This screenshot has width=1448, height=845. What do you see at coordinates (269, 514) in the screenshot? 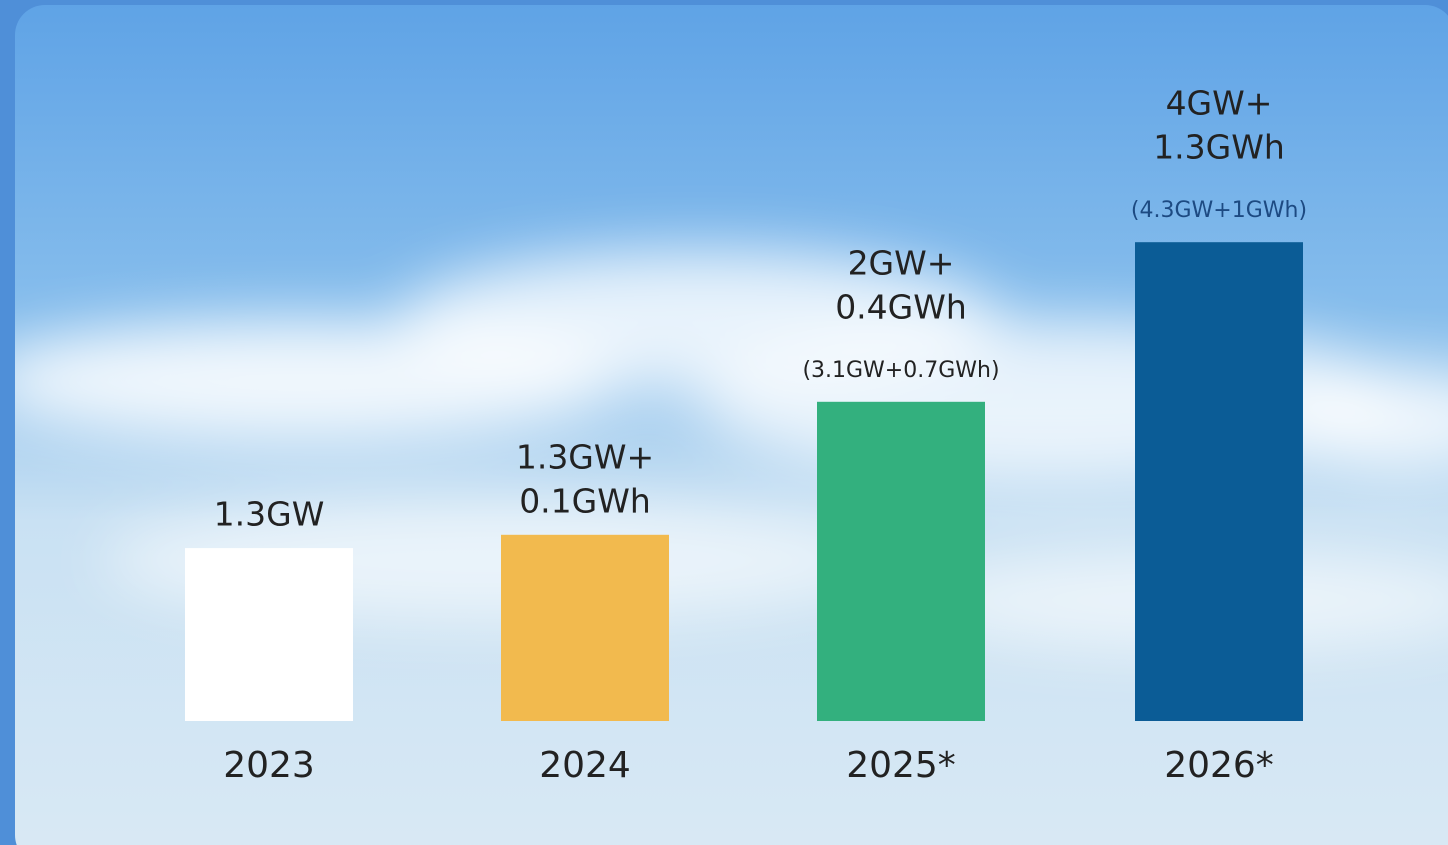
I see `annotation-line: 1.3GW` at bounding box center [269, 514].